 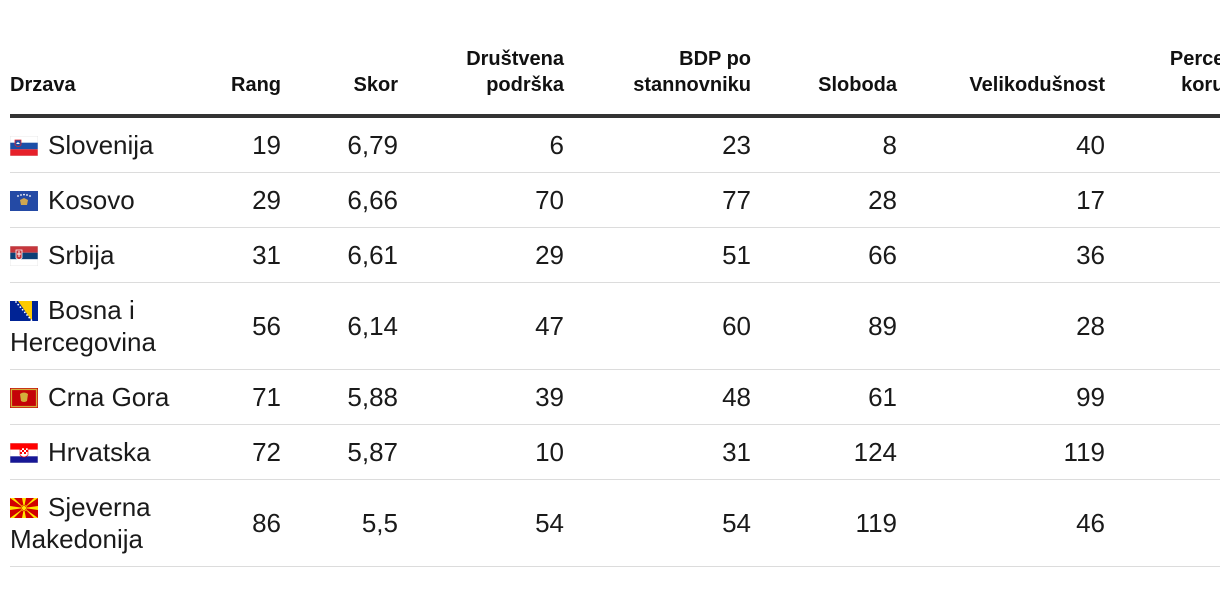 I want to click on table-row: Srbija 31 6,61 29 51 66 36, so click(x=615, y=255).